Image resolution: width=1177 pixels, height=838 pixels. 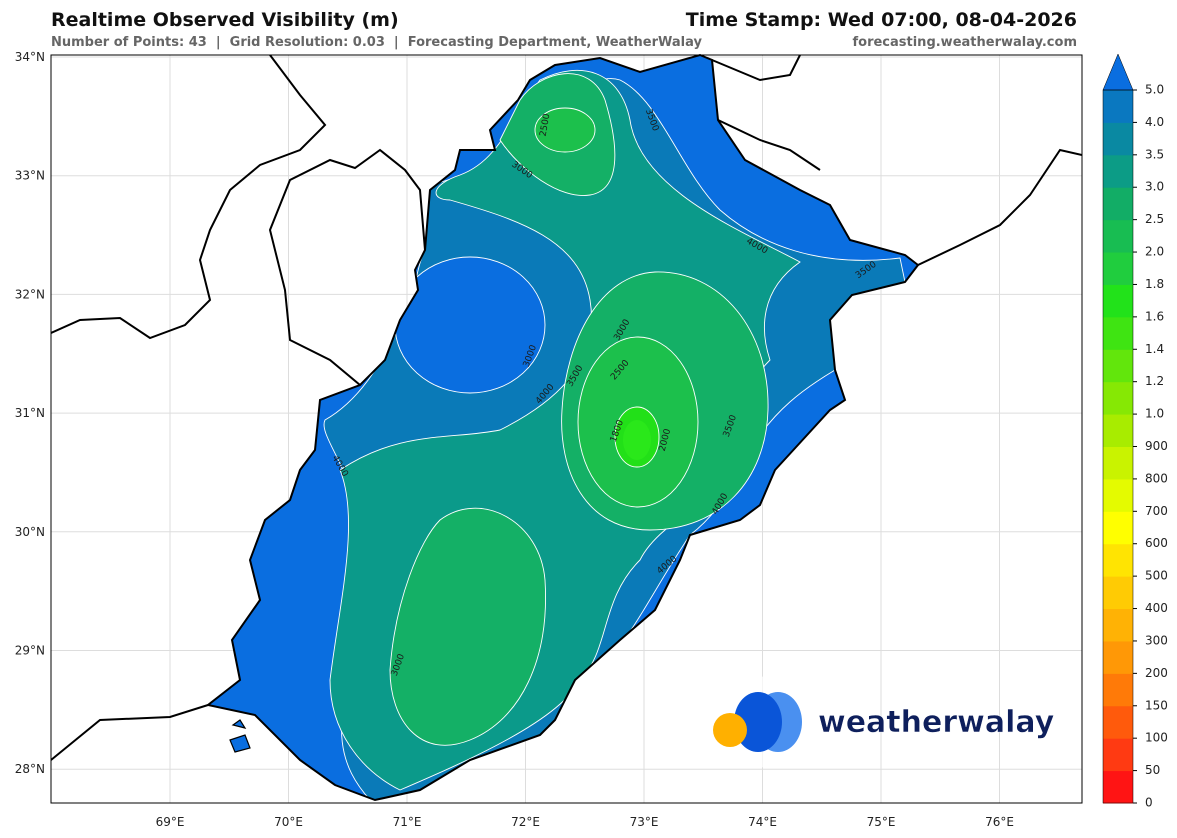 What do you see at coordinates (30, 176) in the screenshot?
I see `lat-label: 33°N` at bounding box center [30, 176].